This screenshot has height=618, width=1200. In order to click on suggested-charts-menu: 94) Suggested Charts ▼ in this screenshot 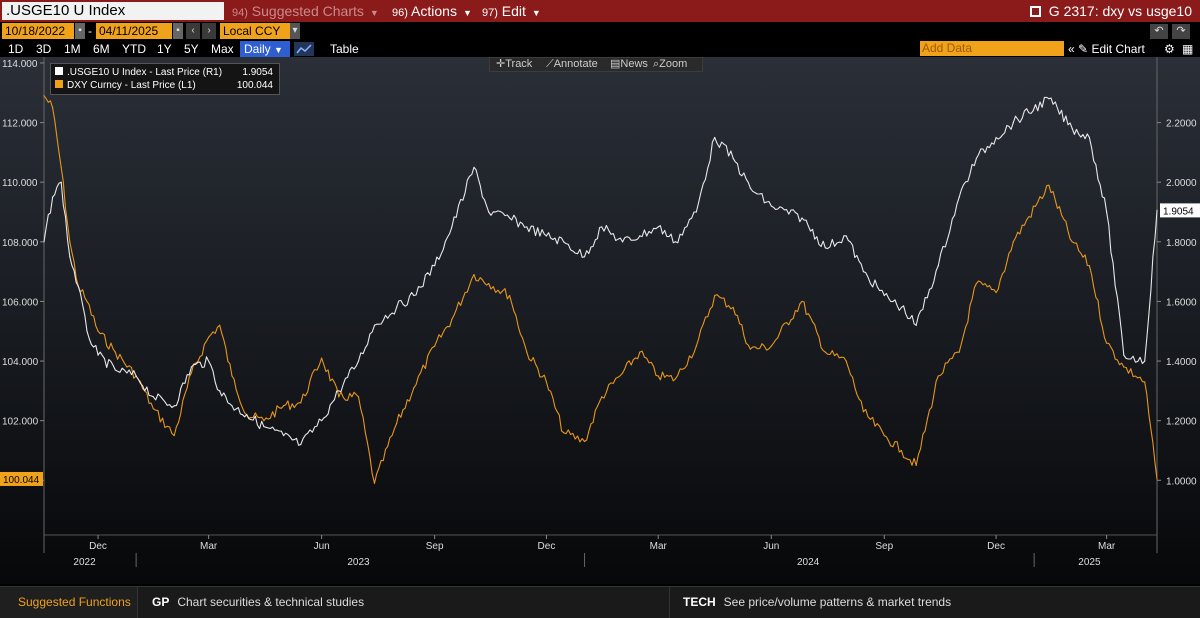, I will do `click(305, 11)`.